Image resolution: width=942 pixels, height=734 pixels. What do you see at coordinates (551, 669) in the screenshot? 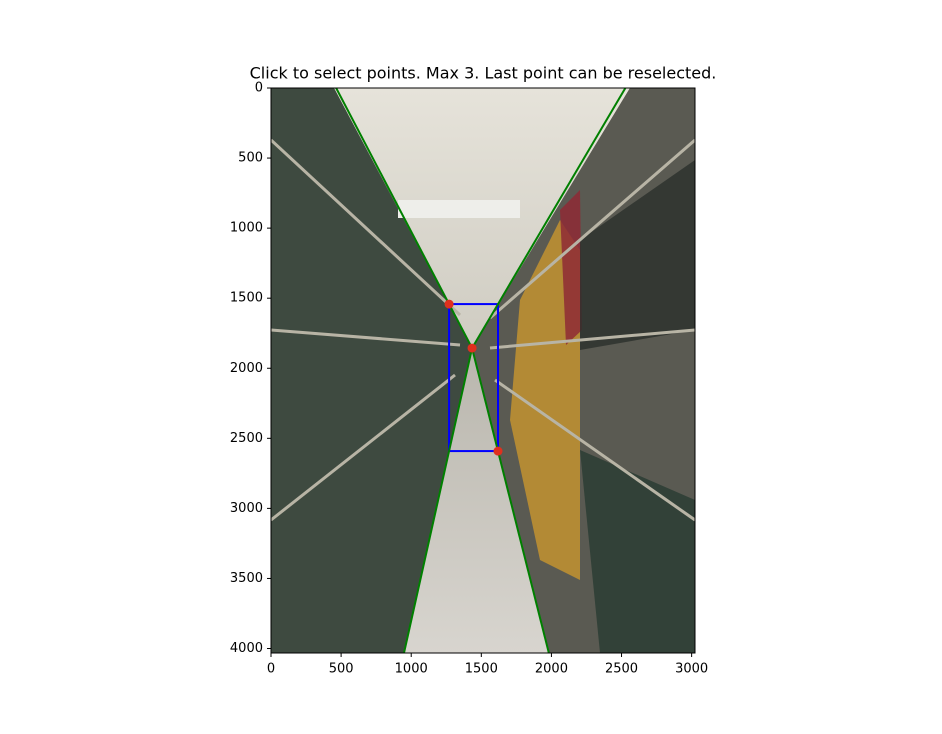
I see `x-tick-label: 2000` at bounding box center [551, 669].